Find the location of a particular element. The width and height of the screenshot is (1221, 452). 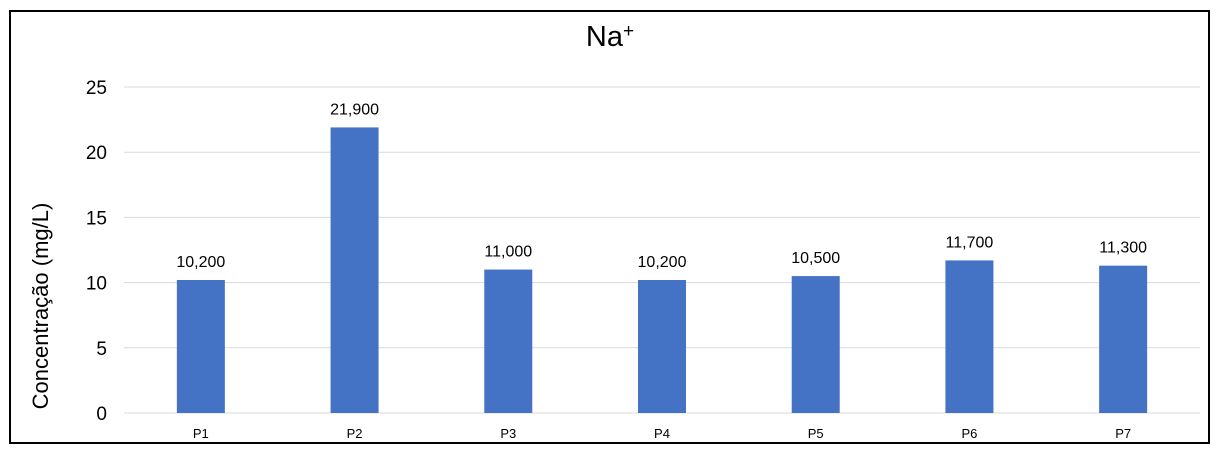

y-tick-label: 20 is located at coordinates (96, 153).